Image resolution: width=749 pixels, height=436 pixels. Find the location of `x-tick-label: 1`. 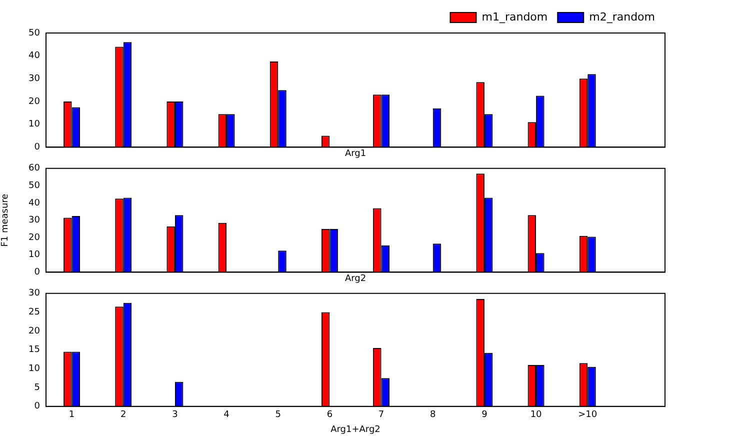

x-tick-label: 1 is located at coordinates (71, 415).